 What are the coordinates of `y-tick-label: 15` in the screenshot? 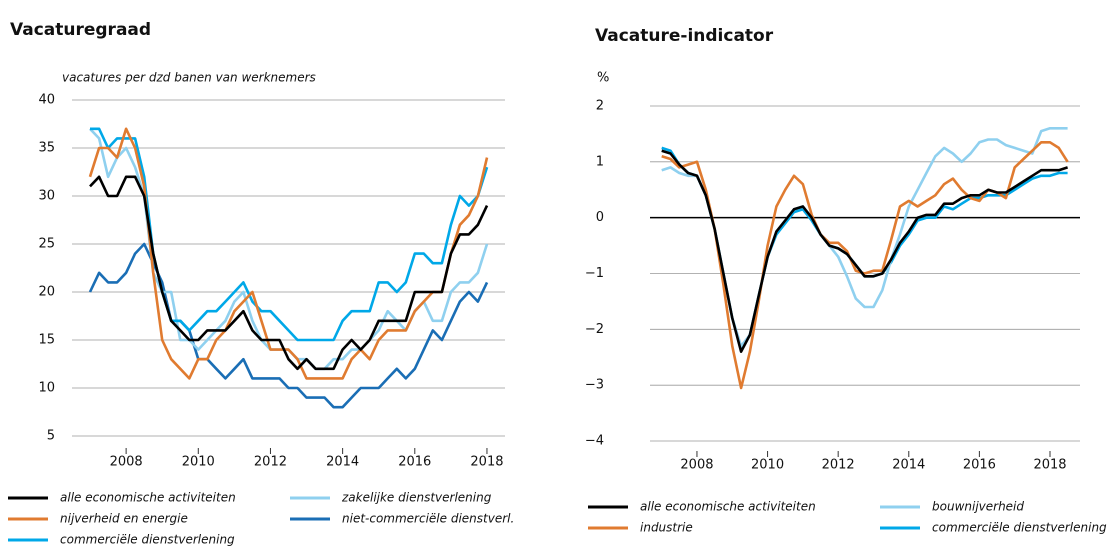 It's located at (46, 340).